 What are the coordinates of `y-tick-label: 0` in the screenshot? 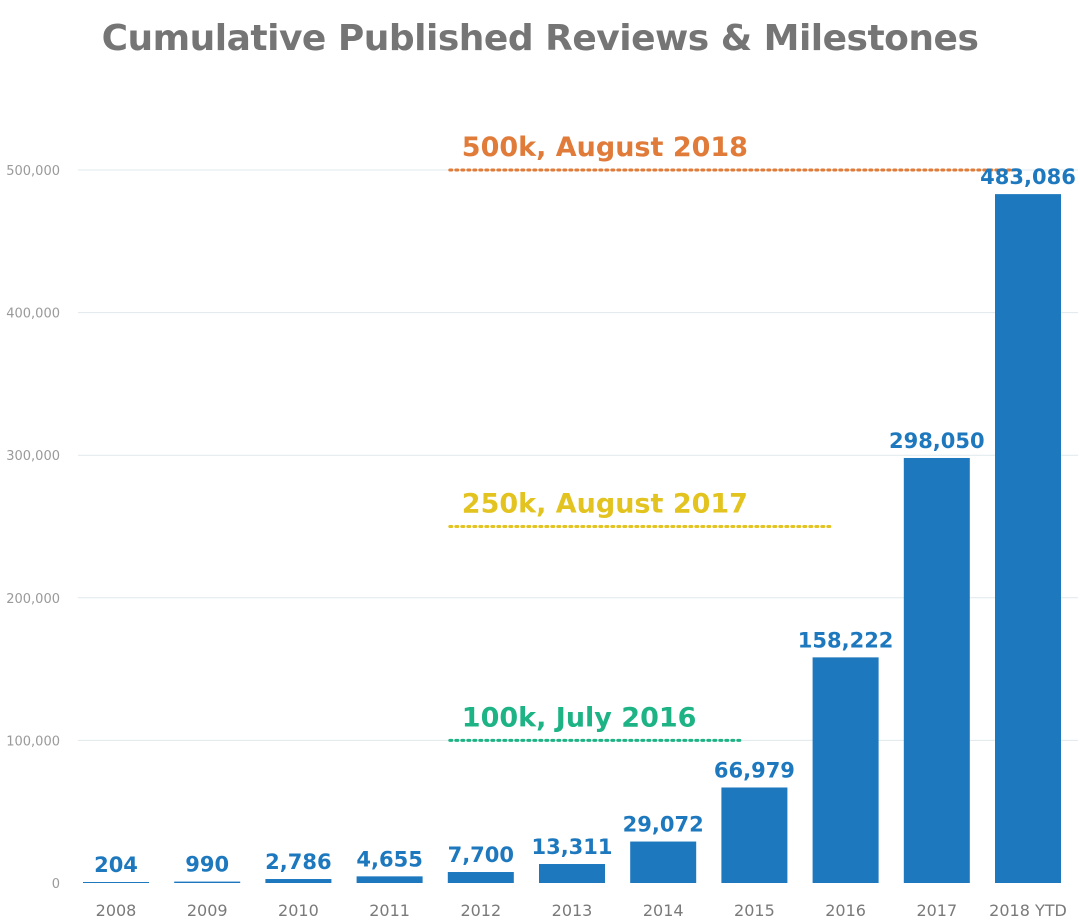 It's located at (56, 884).